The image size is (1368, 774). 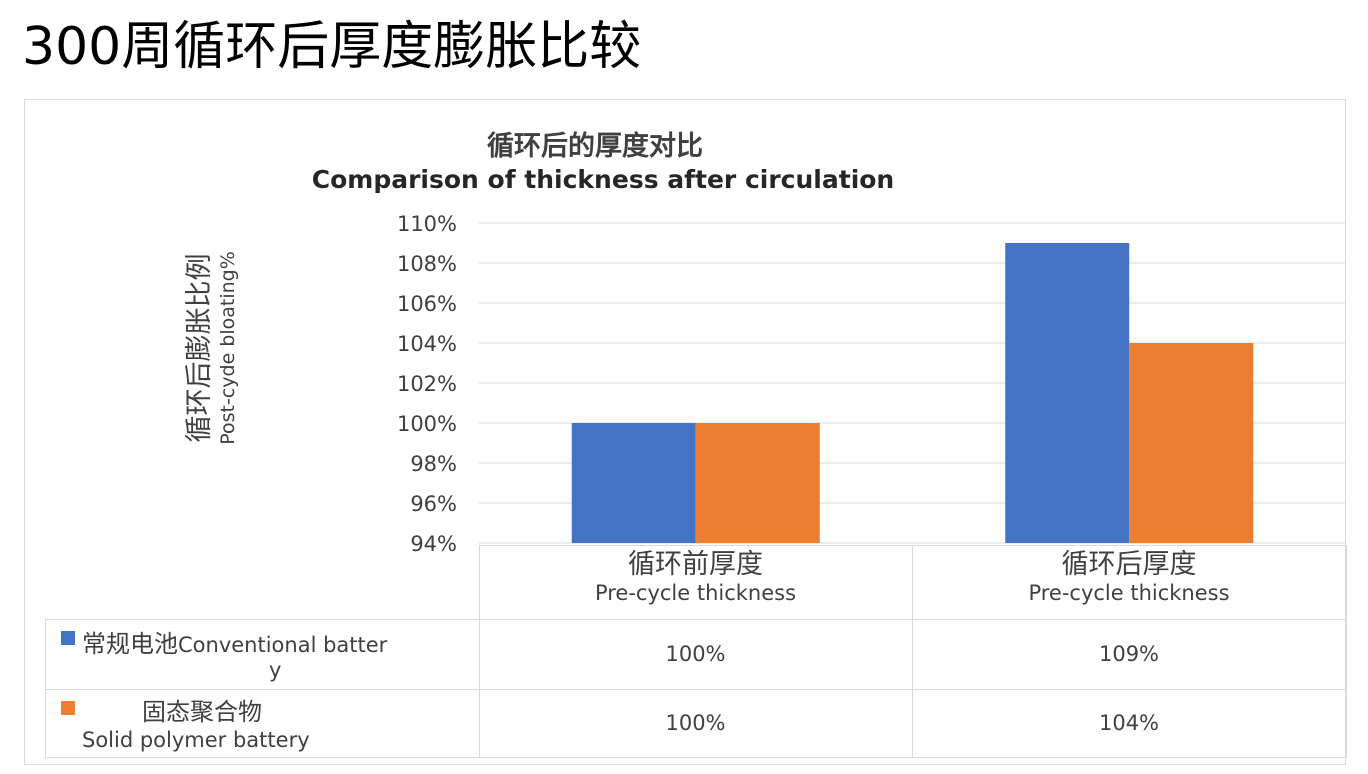 What do you see at coordinates (433, 504) in the screenshot?
I see `y-tick-label: 96%` at bounding box center [433, 504].